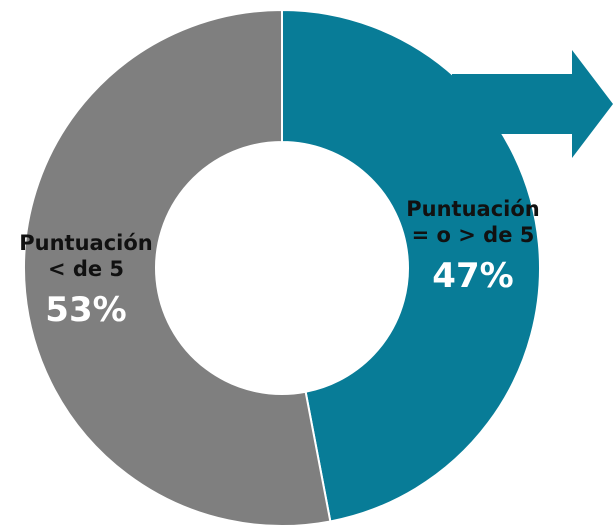 The width and height of the screenshot is (613, 530). Describe the element at coordinates (86, 269) in the screenshot. I see `slice-label-low-line2: < de 5` at that location.